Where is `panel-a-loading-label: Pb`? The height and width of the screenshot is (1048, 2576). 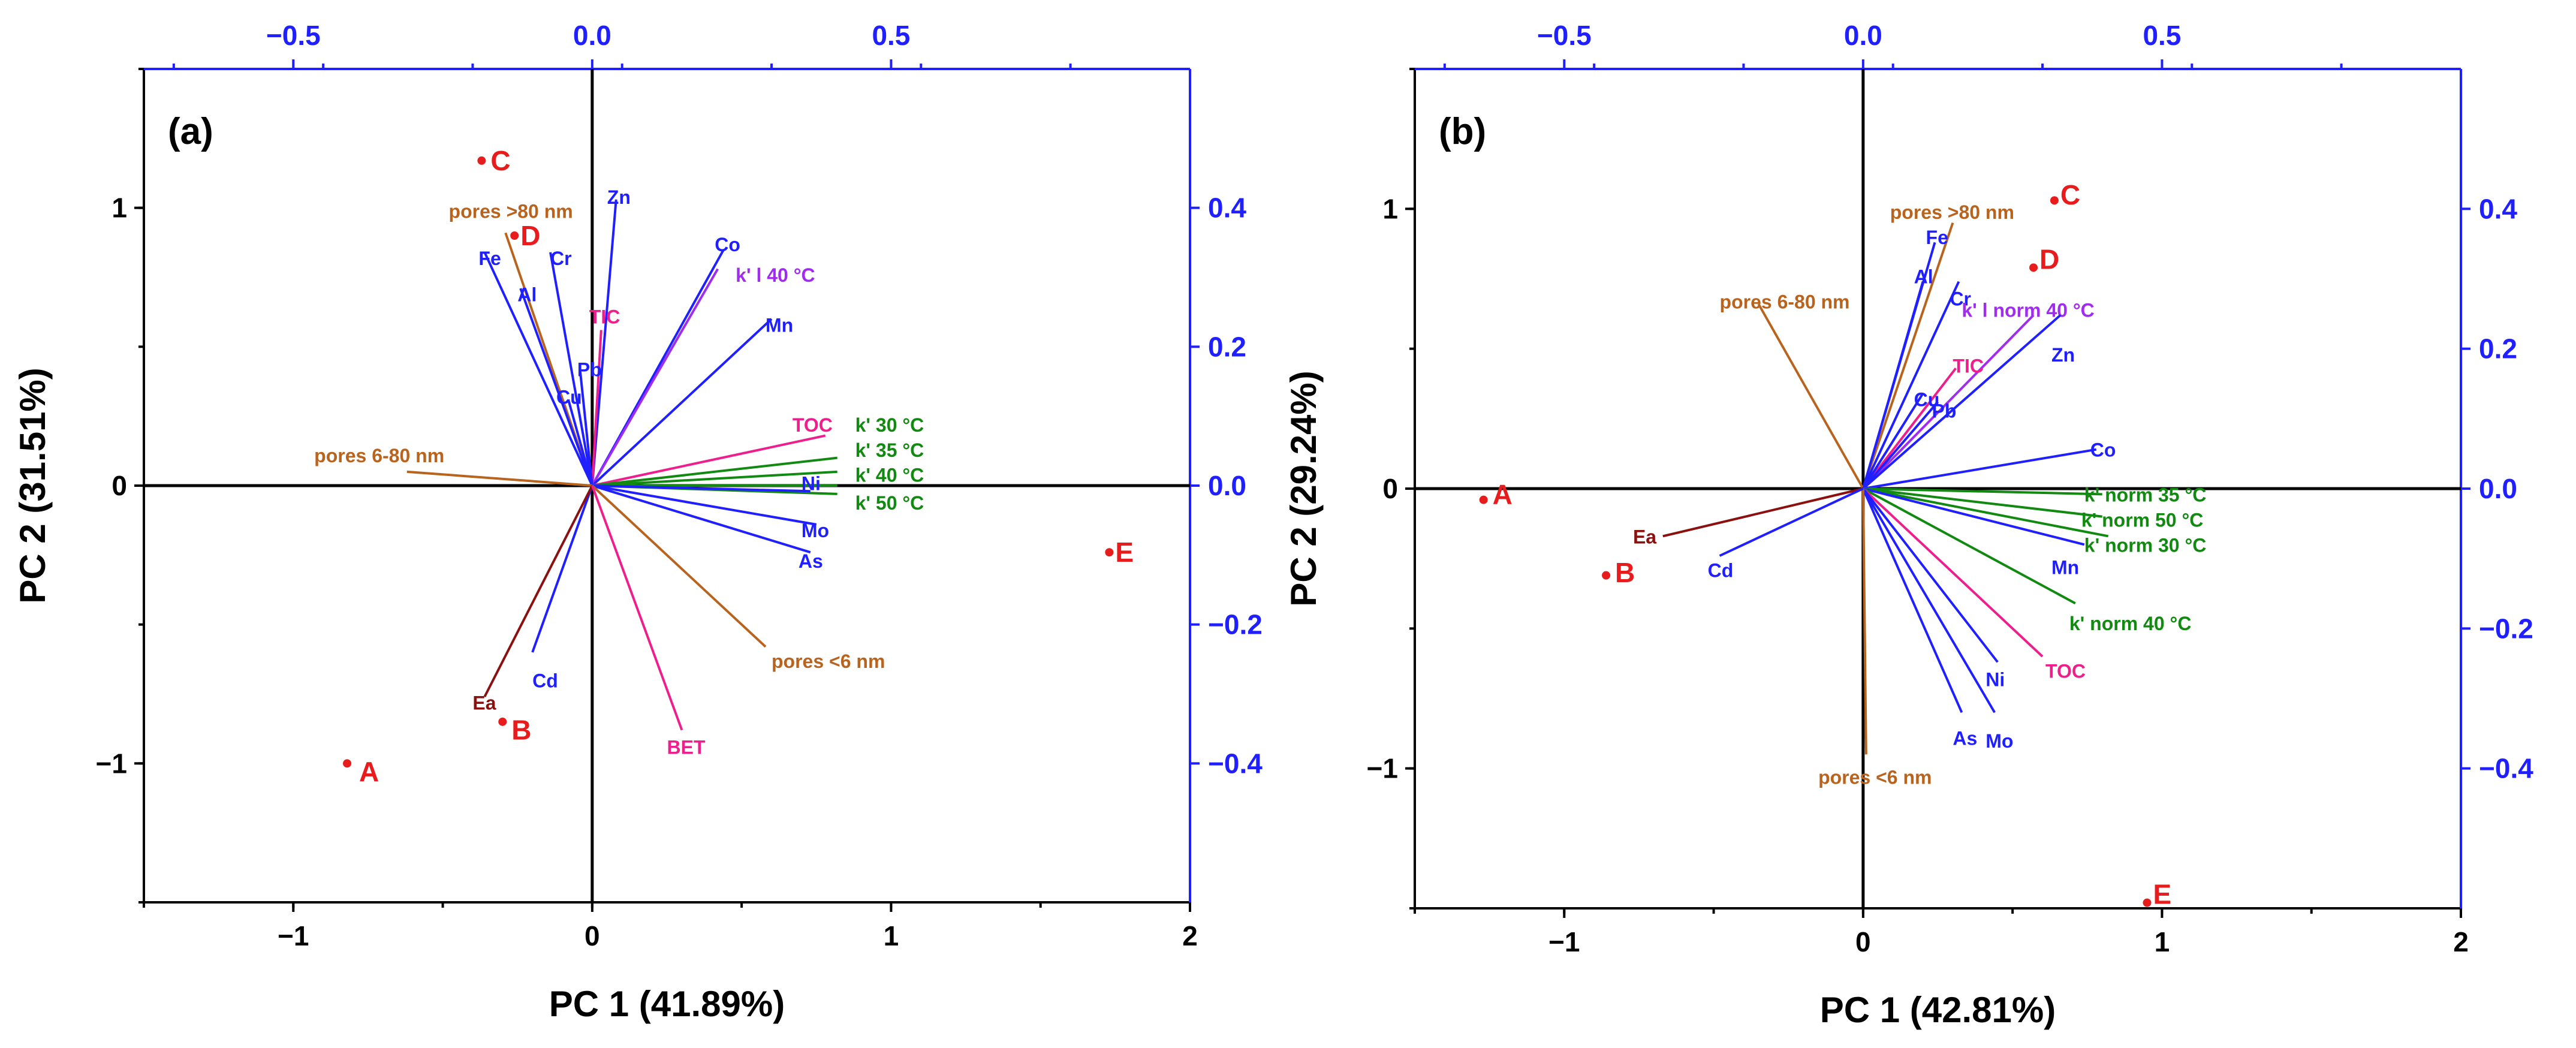 panel-a-loading-label: Pb is located at coordinates (590, 369).